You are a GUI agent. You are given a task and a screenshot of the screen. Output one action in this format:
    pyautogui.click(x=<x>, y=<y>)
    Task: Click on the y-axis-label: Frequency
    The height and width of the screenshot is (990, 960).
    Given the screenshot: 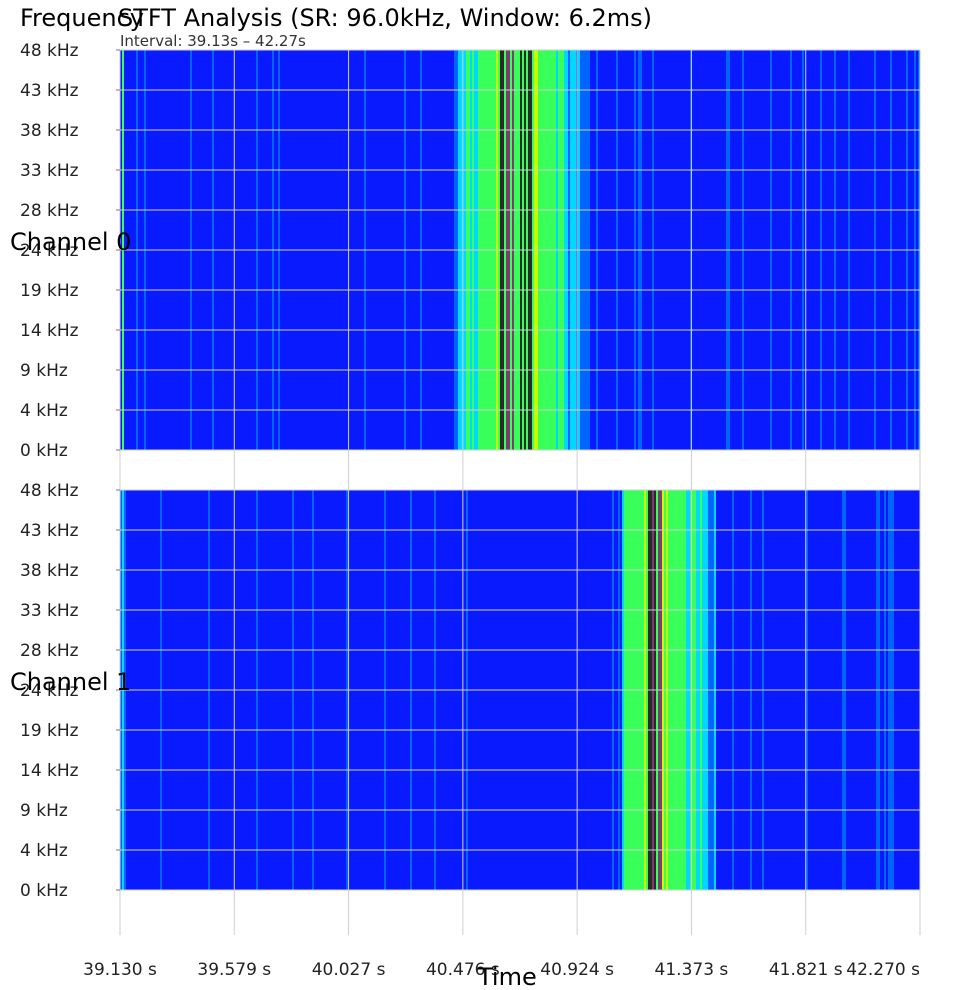 What is the action you would take?
    pyautogui.click(x=82, y=18)
    